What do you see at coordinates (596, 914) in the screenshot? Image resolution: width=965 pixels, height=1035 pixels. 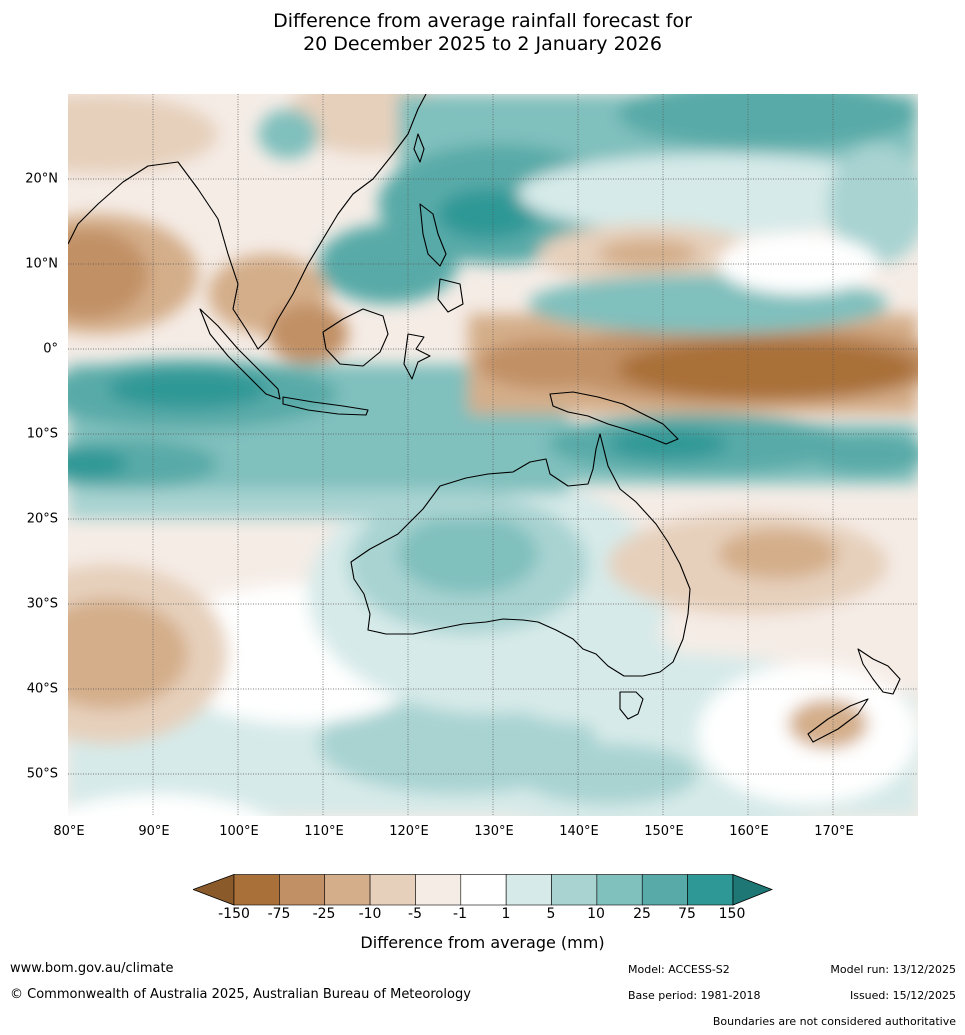 I see `colorbar-tick: 10` at bounding box center [596, 914].